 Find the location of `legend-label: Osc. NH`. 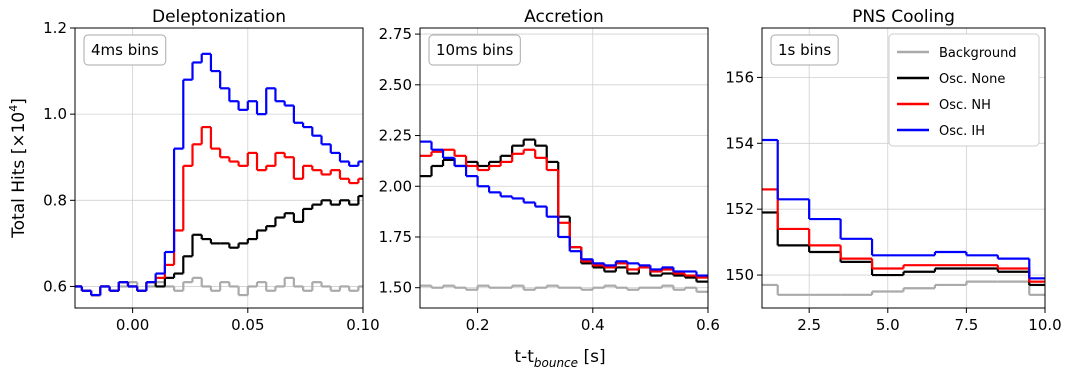

legend-label: Osc. NH is located at coordinates (965, 105).